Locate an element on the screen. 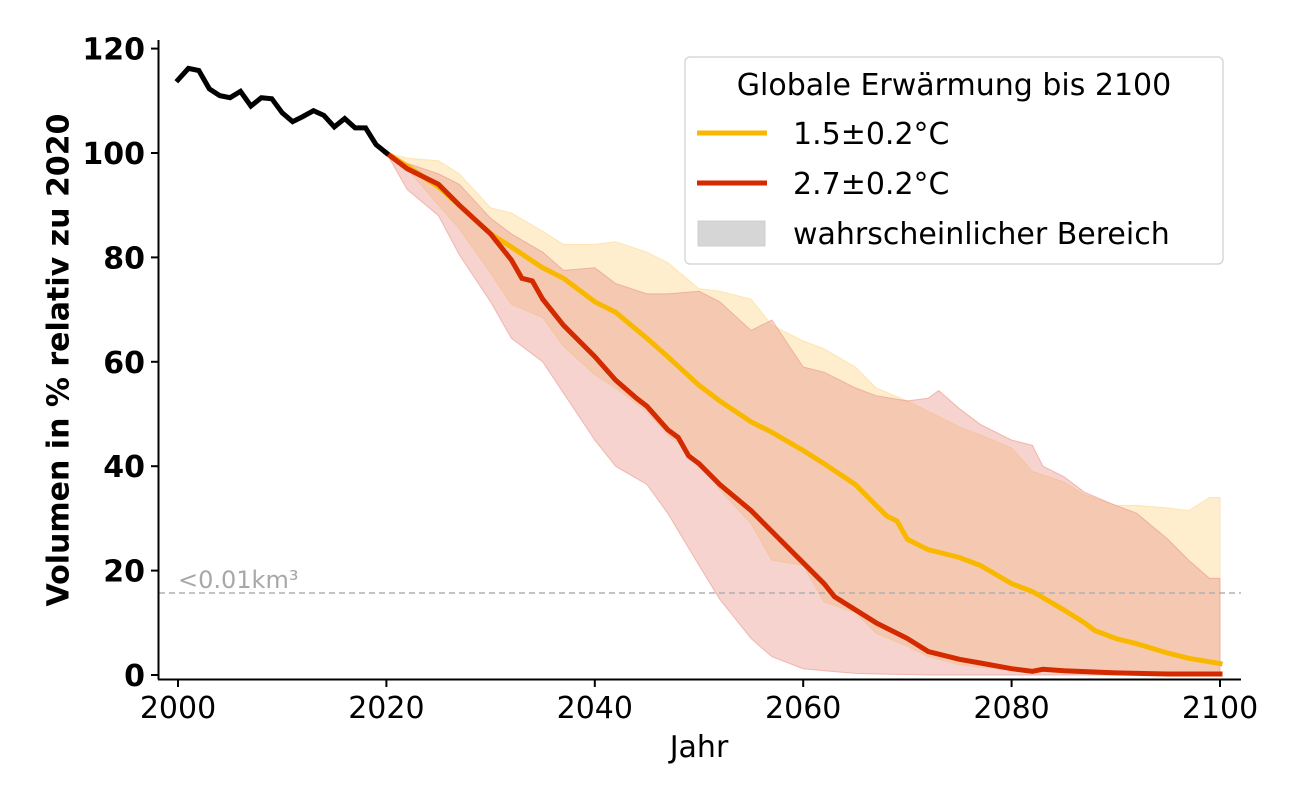 This screenshot has width=1300, height=800. x-tick-label: 2100 is located at coordinates (1220, 708).